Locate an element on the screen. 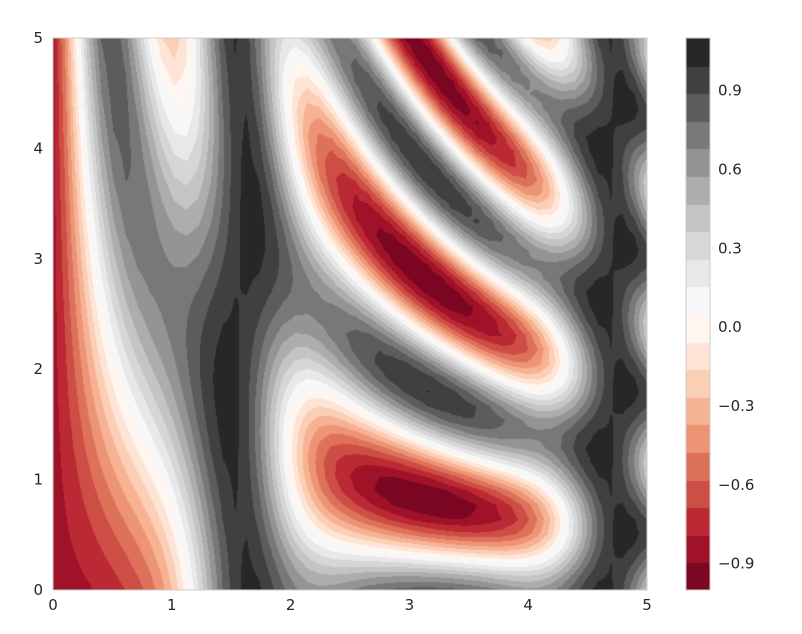 The width and height of the screenshot is (802, 634). colorbar-tick-label: 0.9 is located at coordinates (730, 91).